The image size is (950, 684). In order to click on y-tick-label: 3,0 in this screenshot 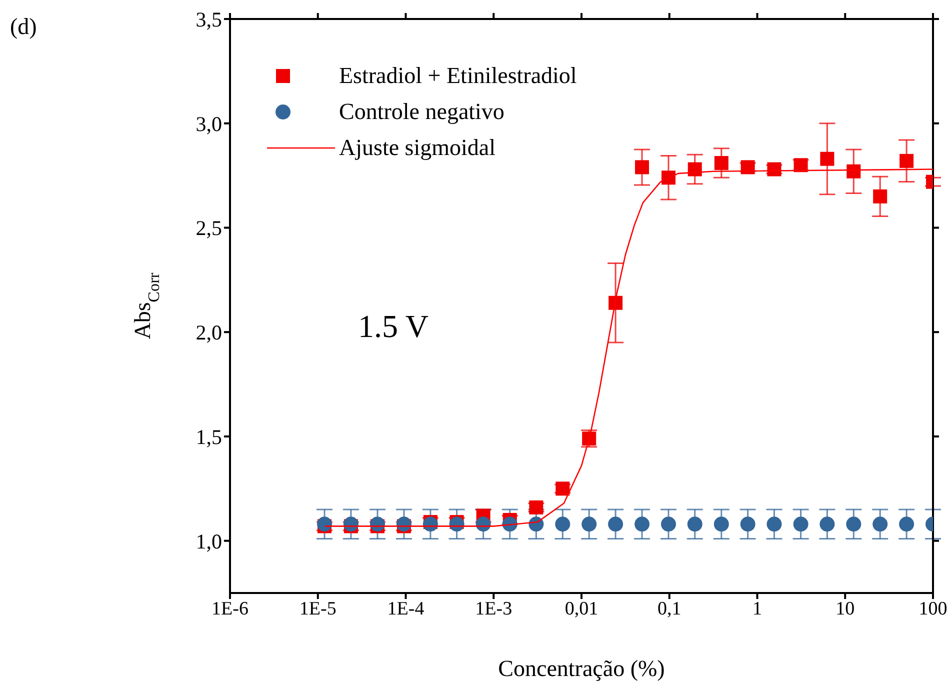, I will do `click(209, 124)`.